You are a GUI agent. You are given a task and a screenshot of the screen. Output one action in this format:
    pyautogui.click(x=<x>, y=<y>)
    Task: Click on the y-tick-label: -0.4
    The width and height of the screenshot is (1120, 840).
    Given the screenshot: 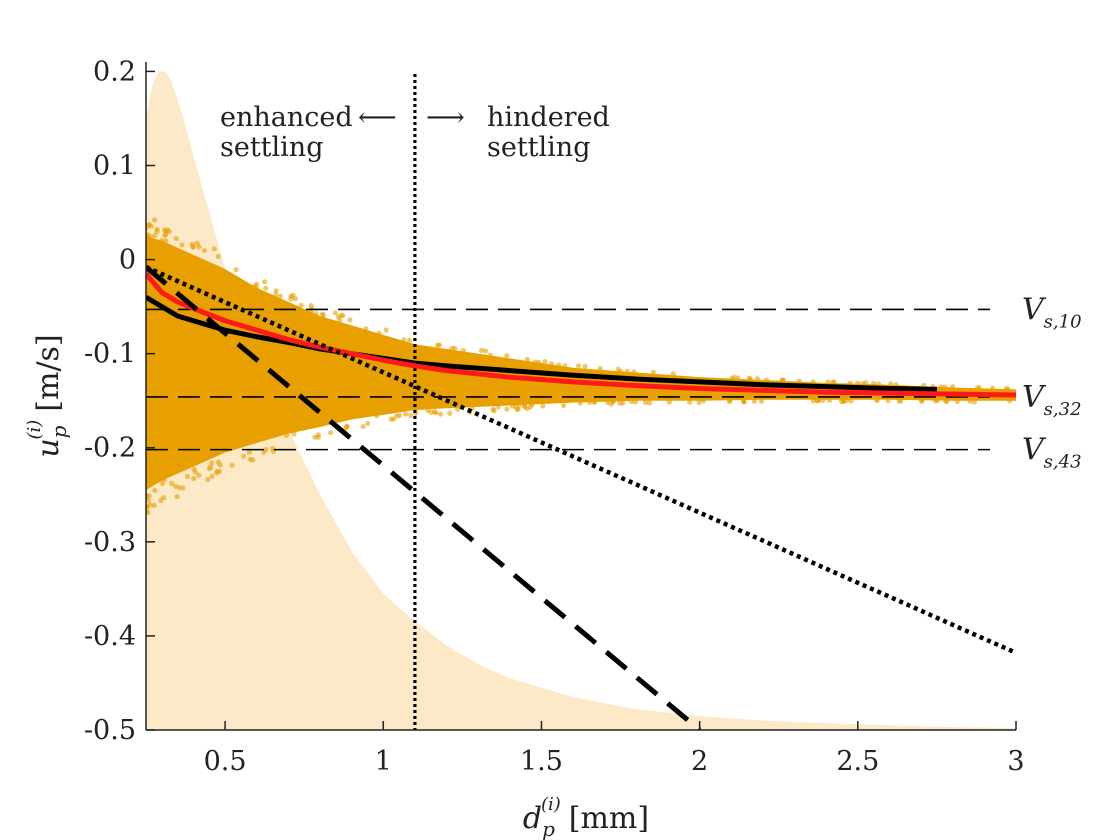 What is the action you would take?
    pyautogui.click(x=110, y=636)
    